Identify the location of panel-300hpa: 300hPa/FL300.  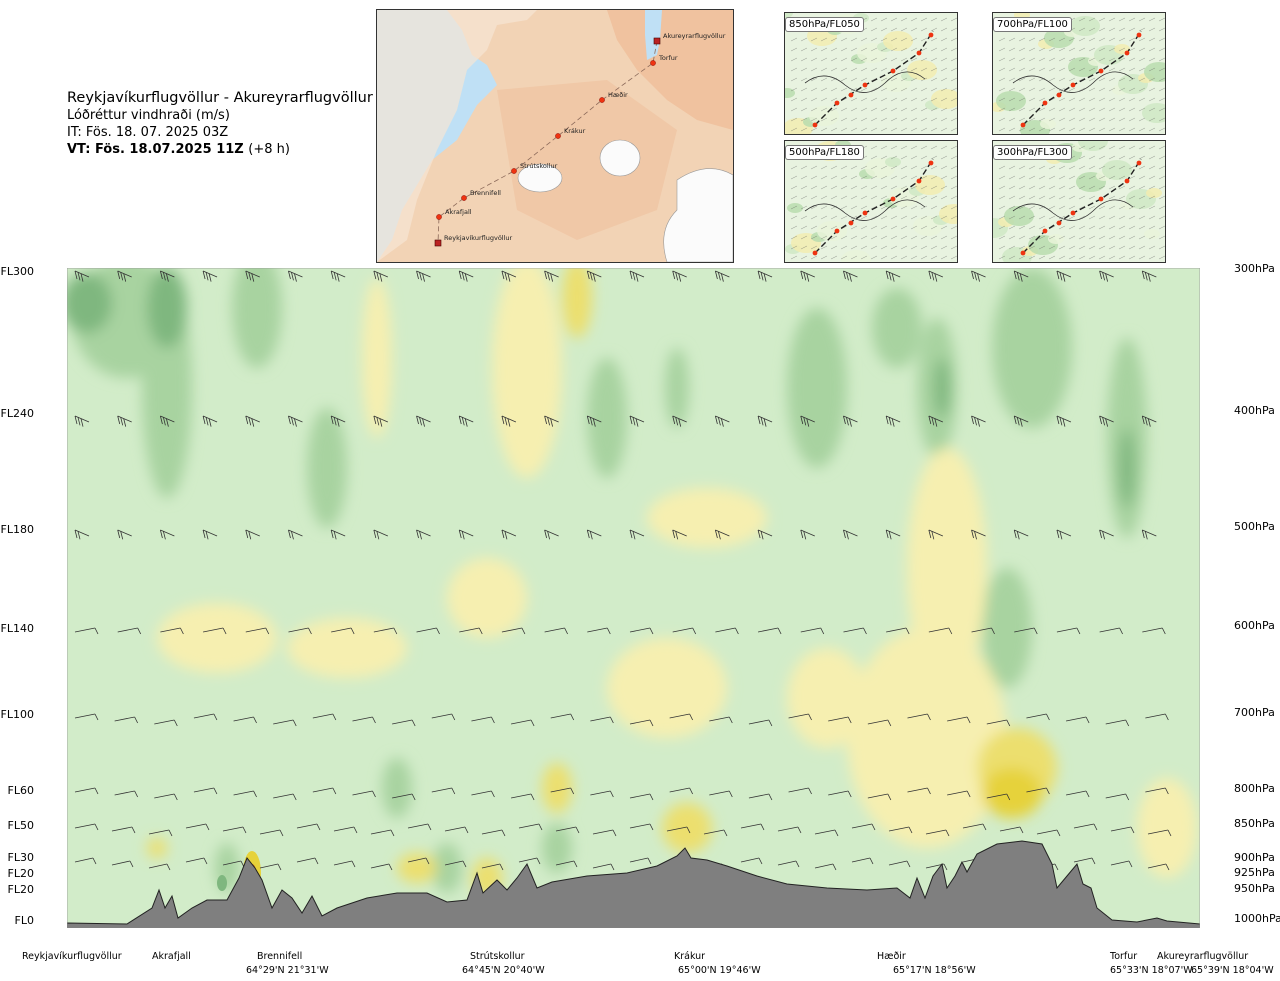
(1079, 201).